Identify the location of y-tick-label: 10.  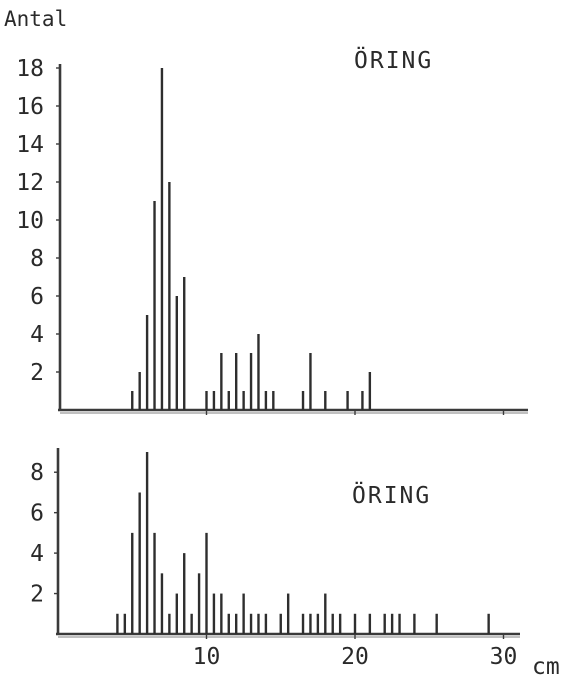
(30, 221).